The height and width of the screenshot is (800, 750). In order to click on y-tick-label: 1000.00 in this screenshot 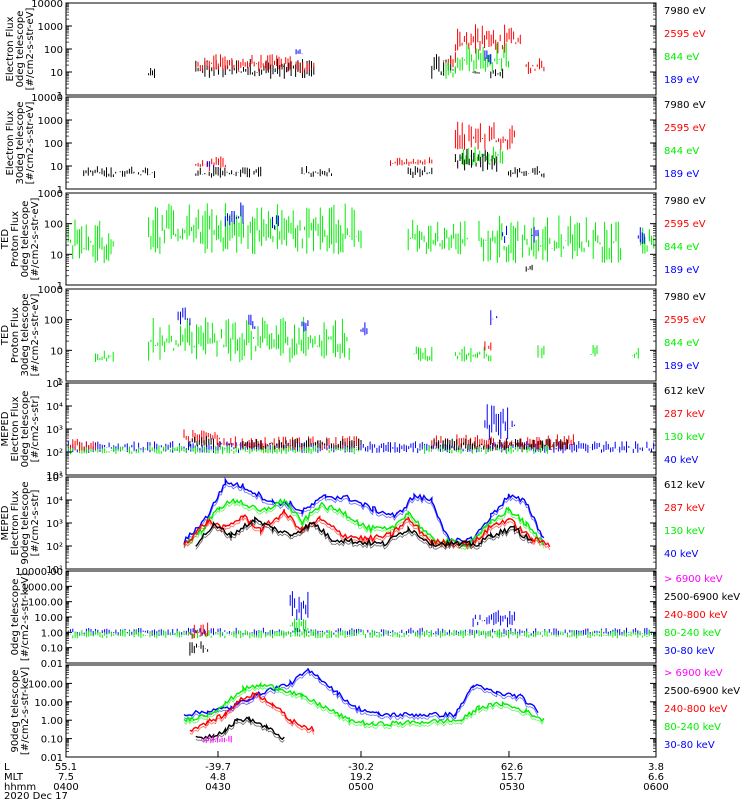, I will do `click(42, 587)`.